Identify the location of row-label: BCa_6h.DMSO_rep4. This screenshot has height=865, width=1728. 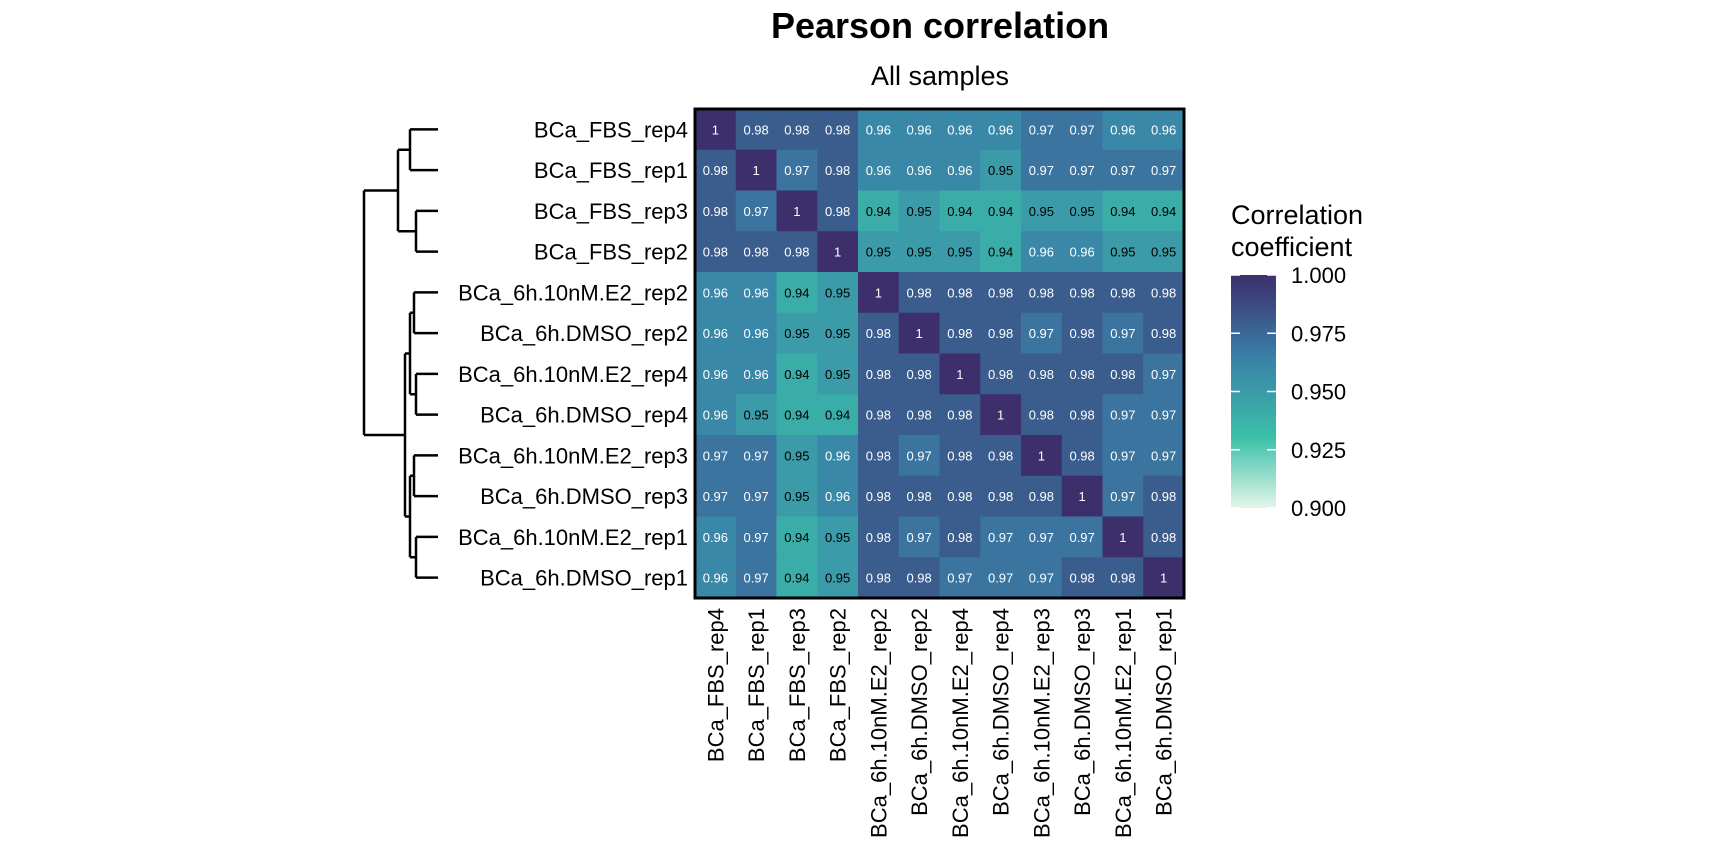
(584, 415).